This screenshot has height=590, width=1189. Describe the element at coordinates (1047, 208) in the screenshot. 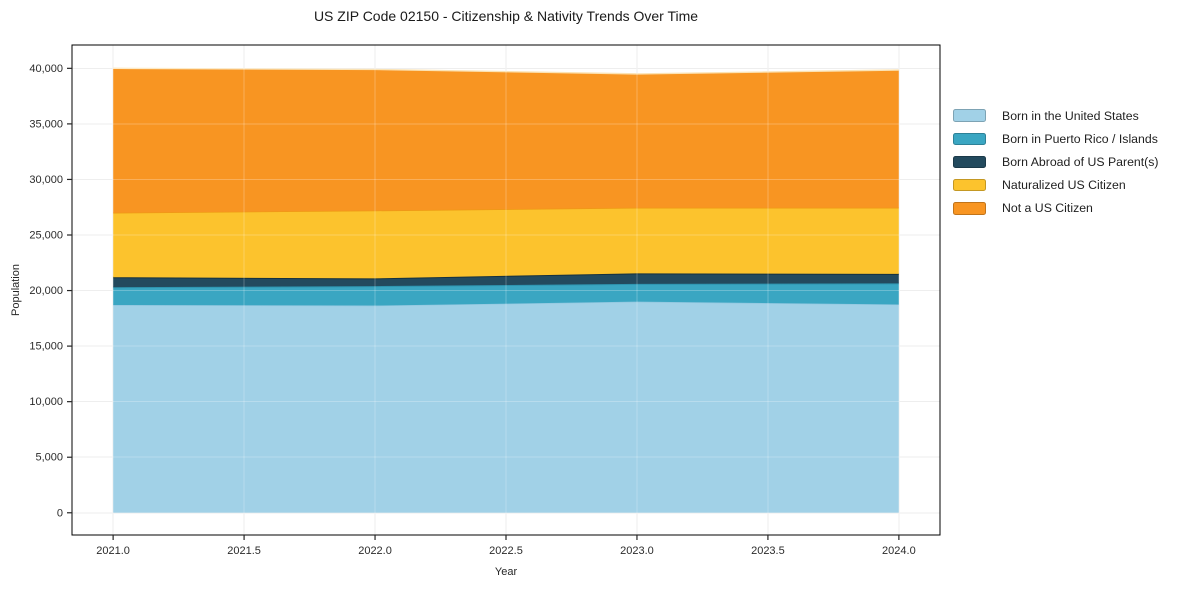

I see `legend-label: Not a US Citizen` at that location.